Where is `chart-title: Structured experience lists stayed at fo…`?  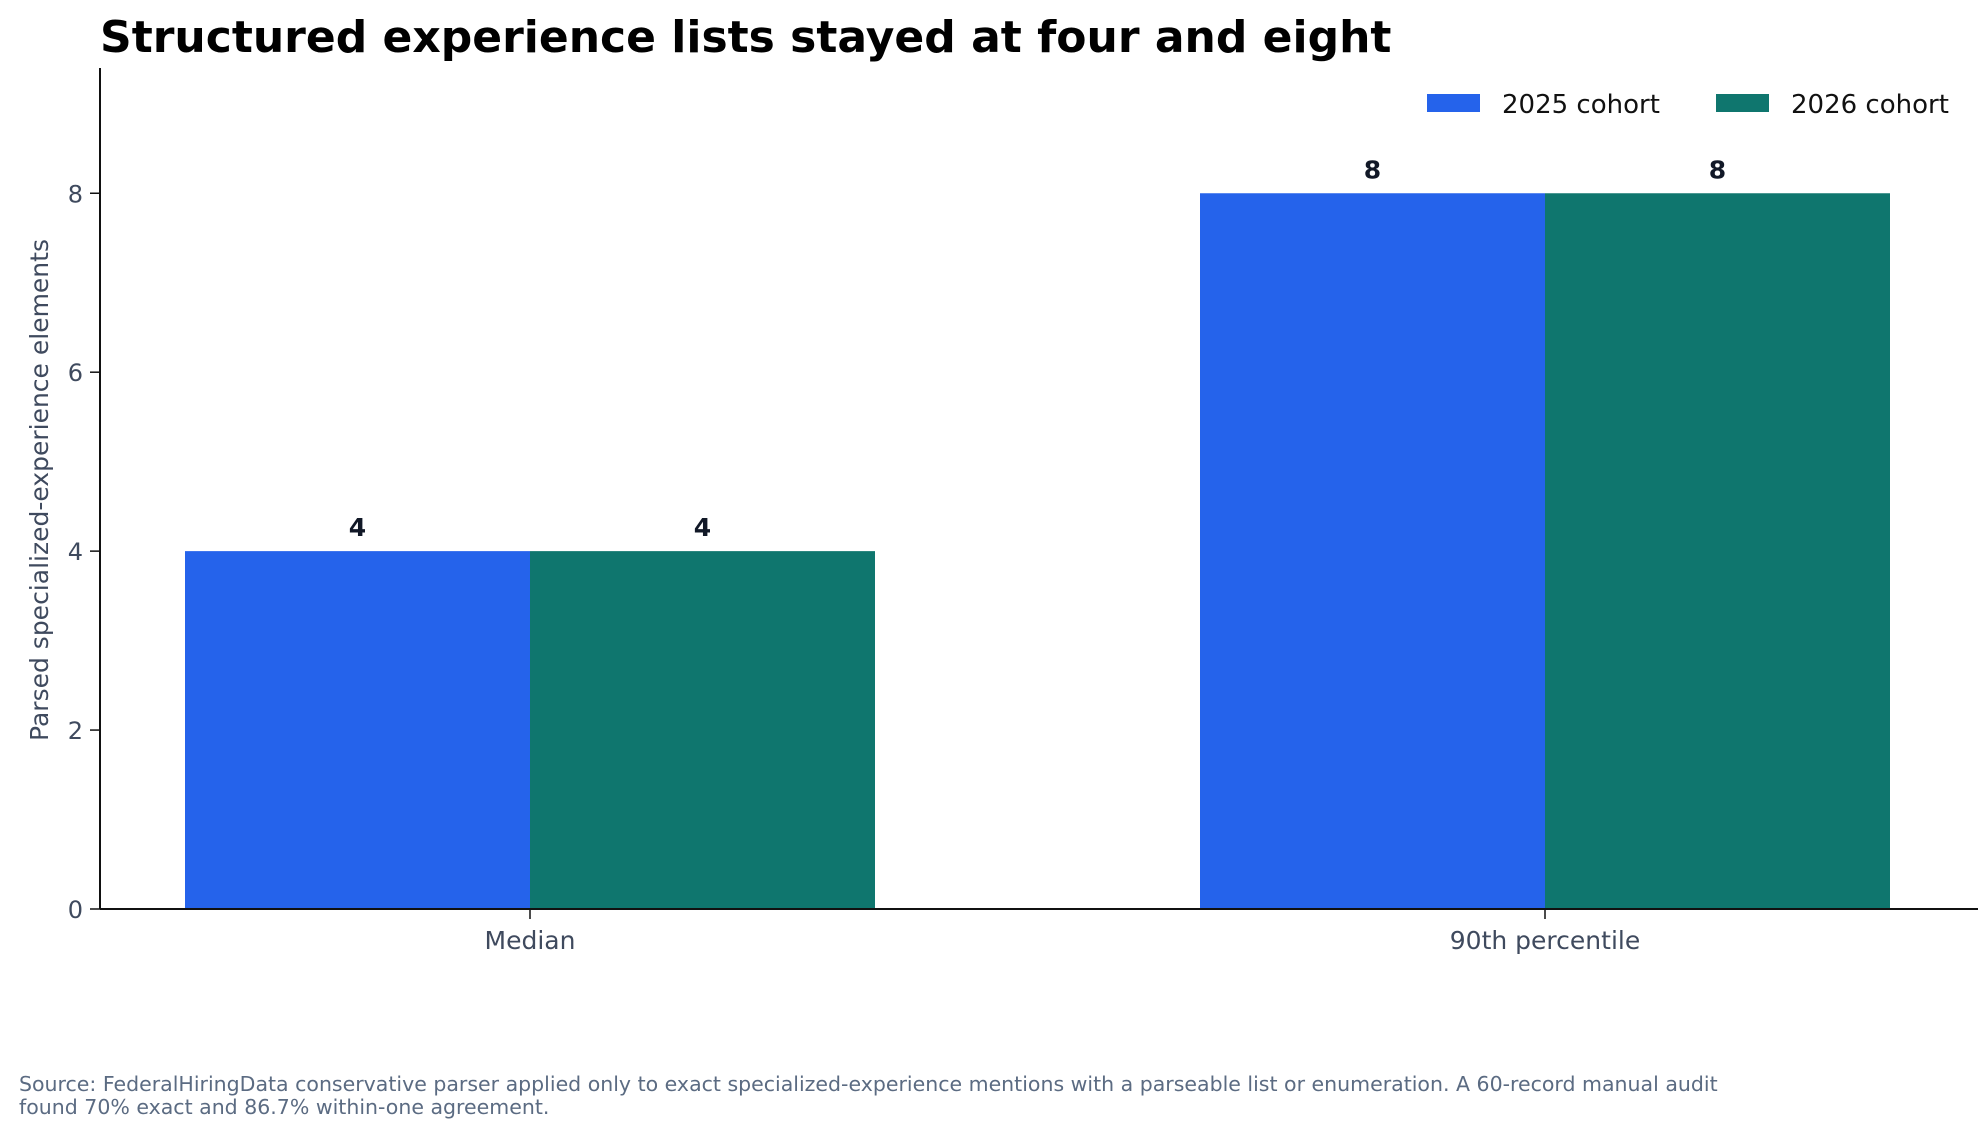 chart-title: Structured experience lists stayed at fo… is located at coordinates (745, 37).